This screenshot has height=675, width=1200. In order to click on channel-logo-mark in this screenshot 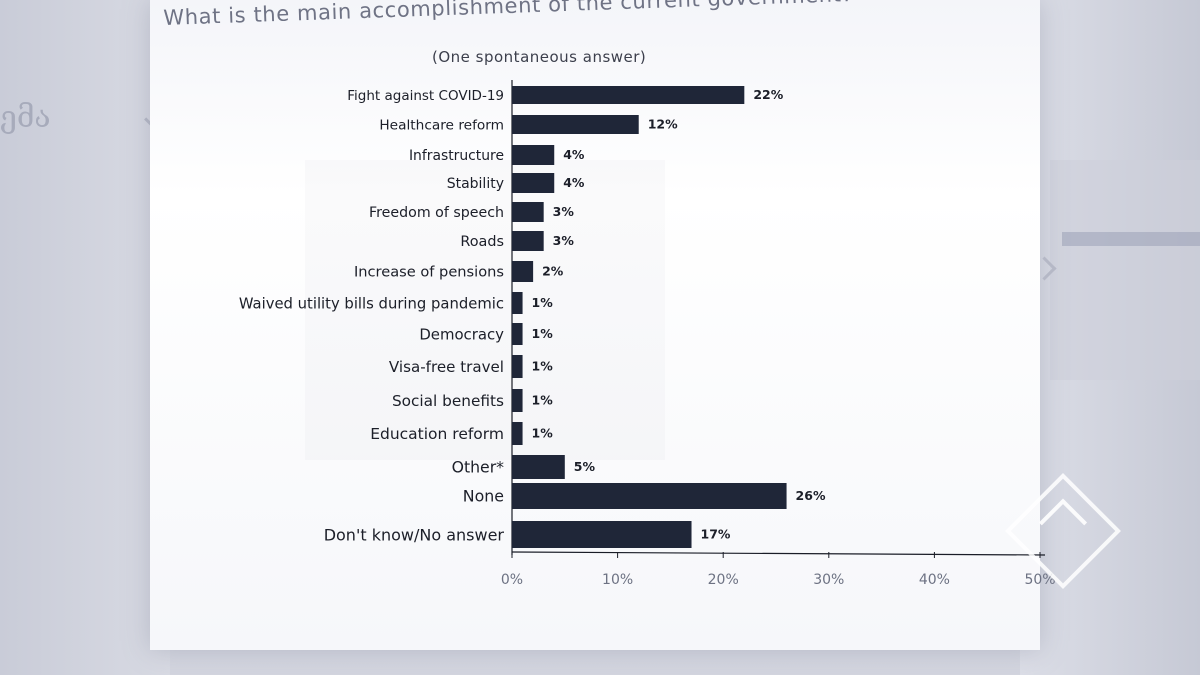, I will do `click(1063, 522)`.